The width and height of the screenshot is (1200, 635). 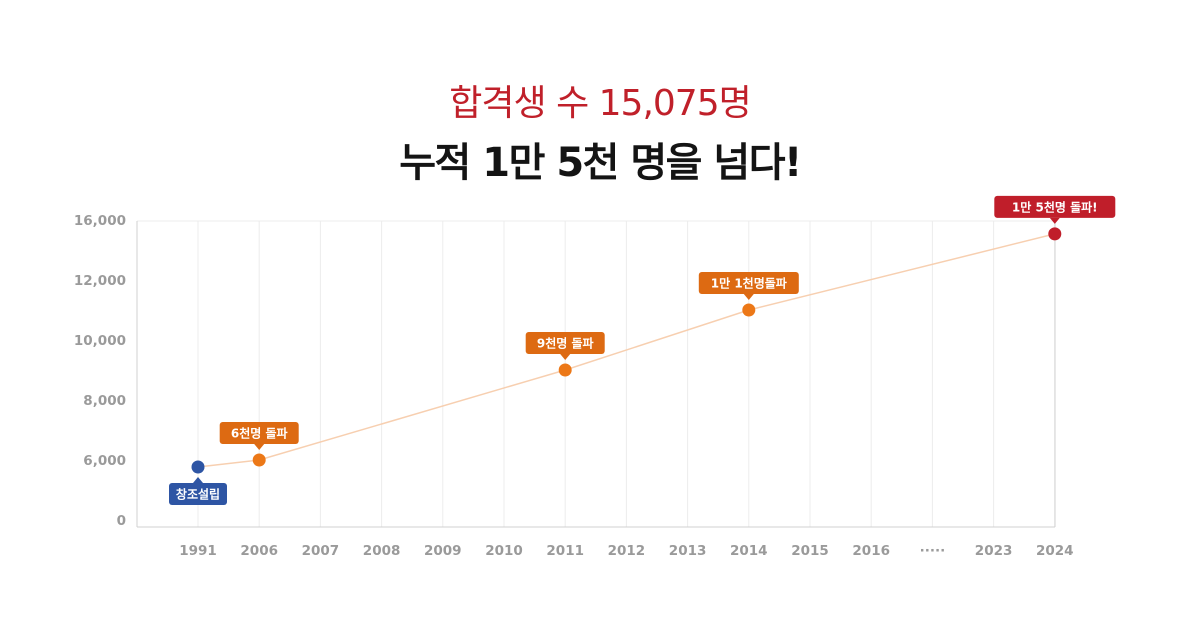 I want to click on callout-label: 창조설립, so click(x=198, y=494).